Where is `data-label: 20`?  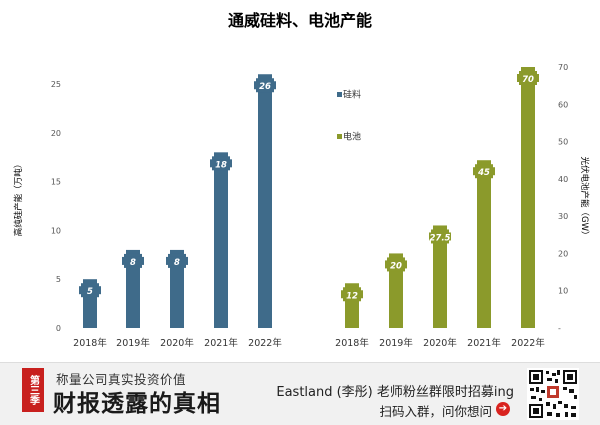 data-label: 20 is located at coordinates (396, 266).